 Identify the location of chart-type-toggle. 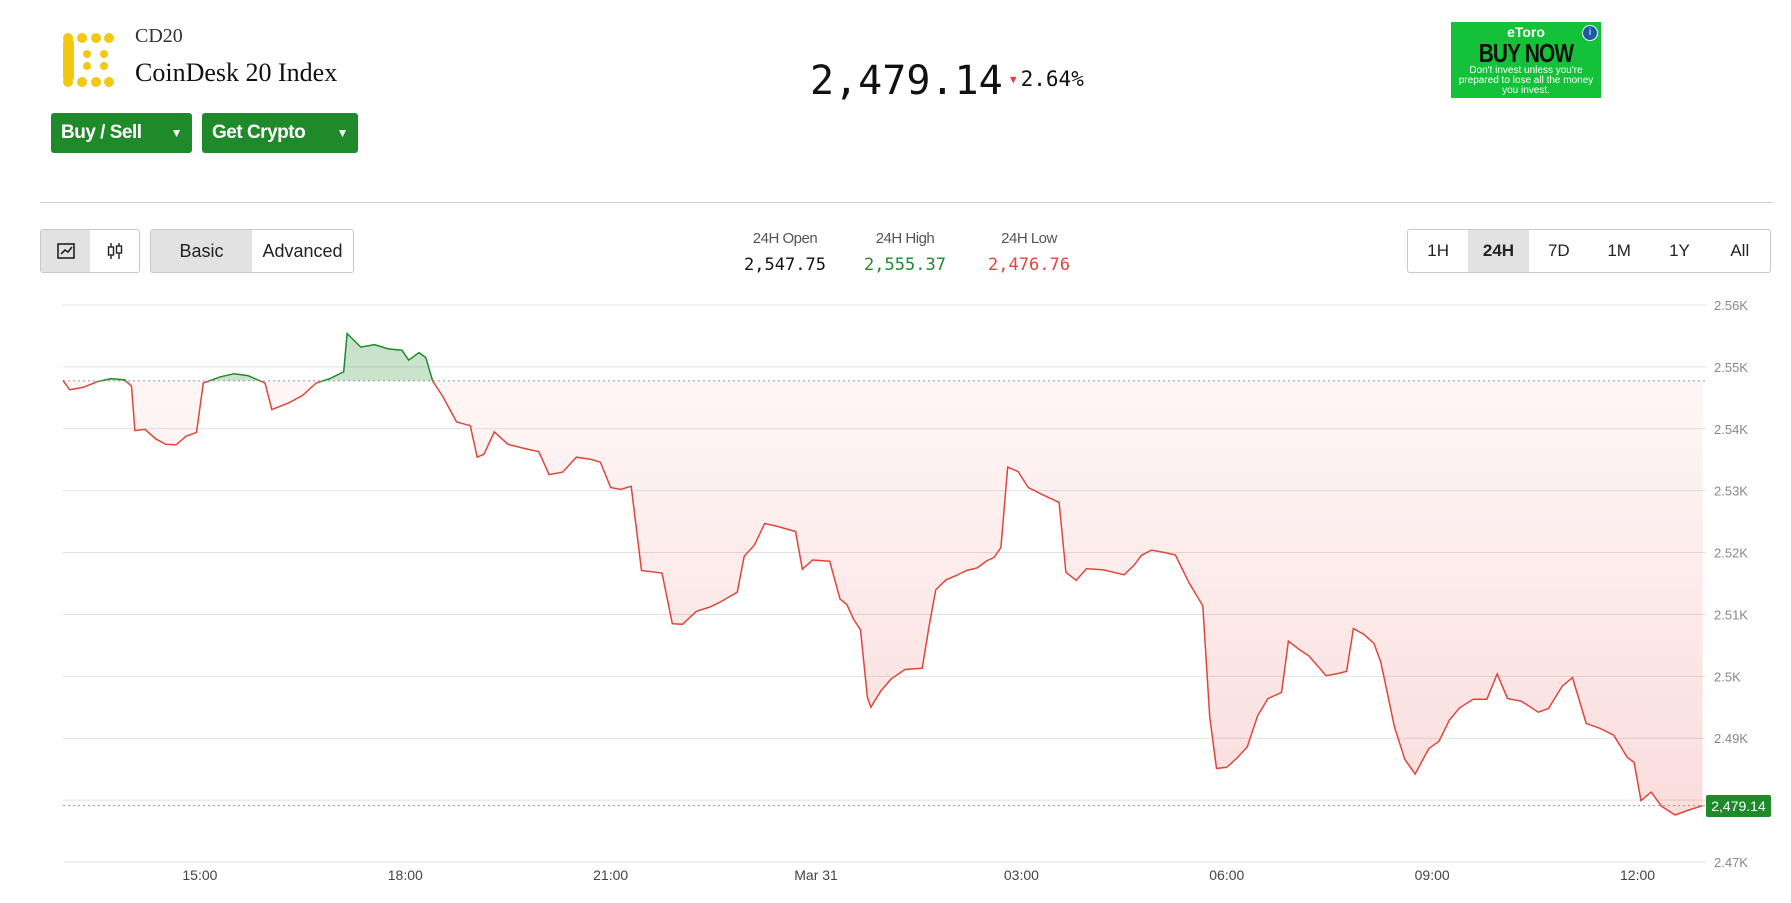
(90, 251).